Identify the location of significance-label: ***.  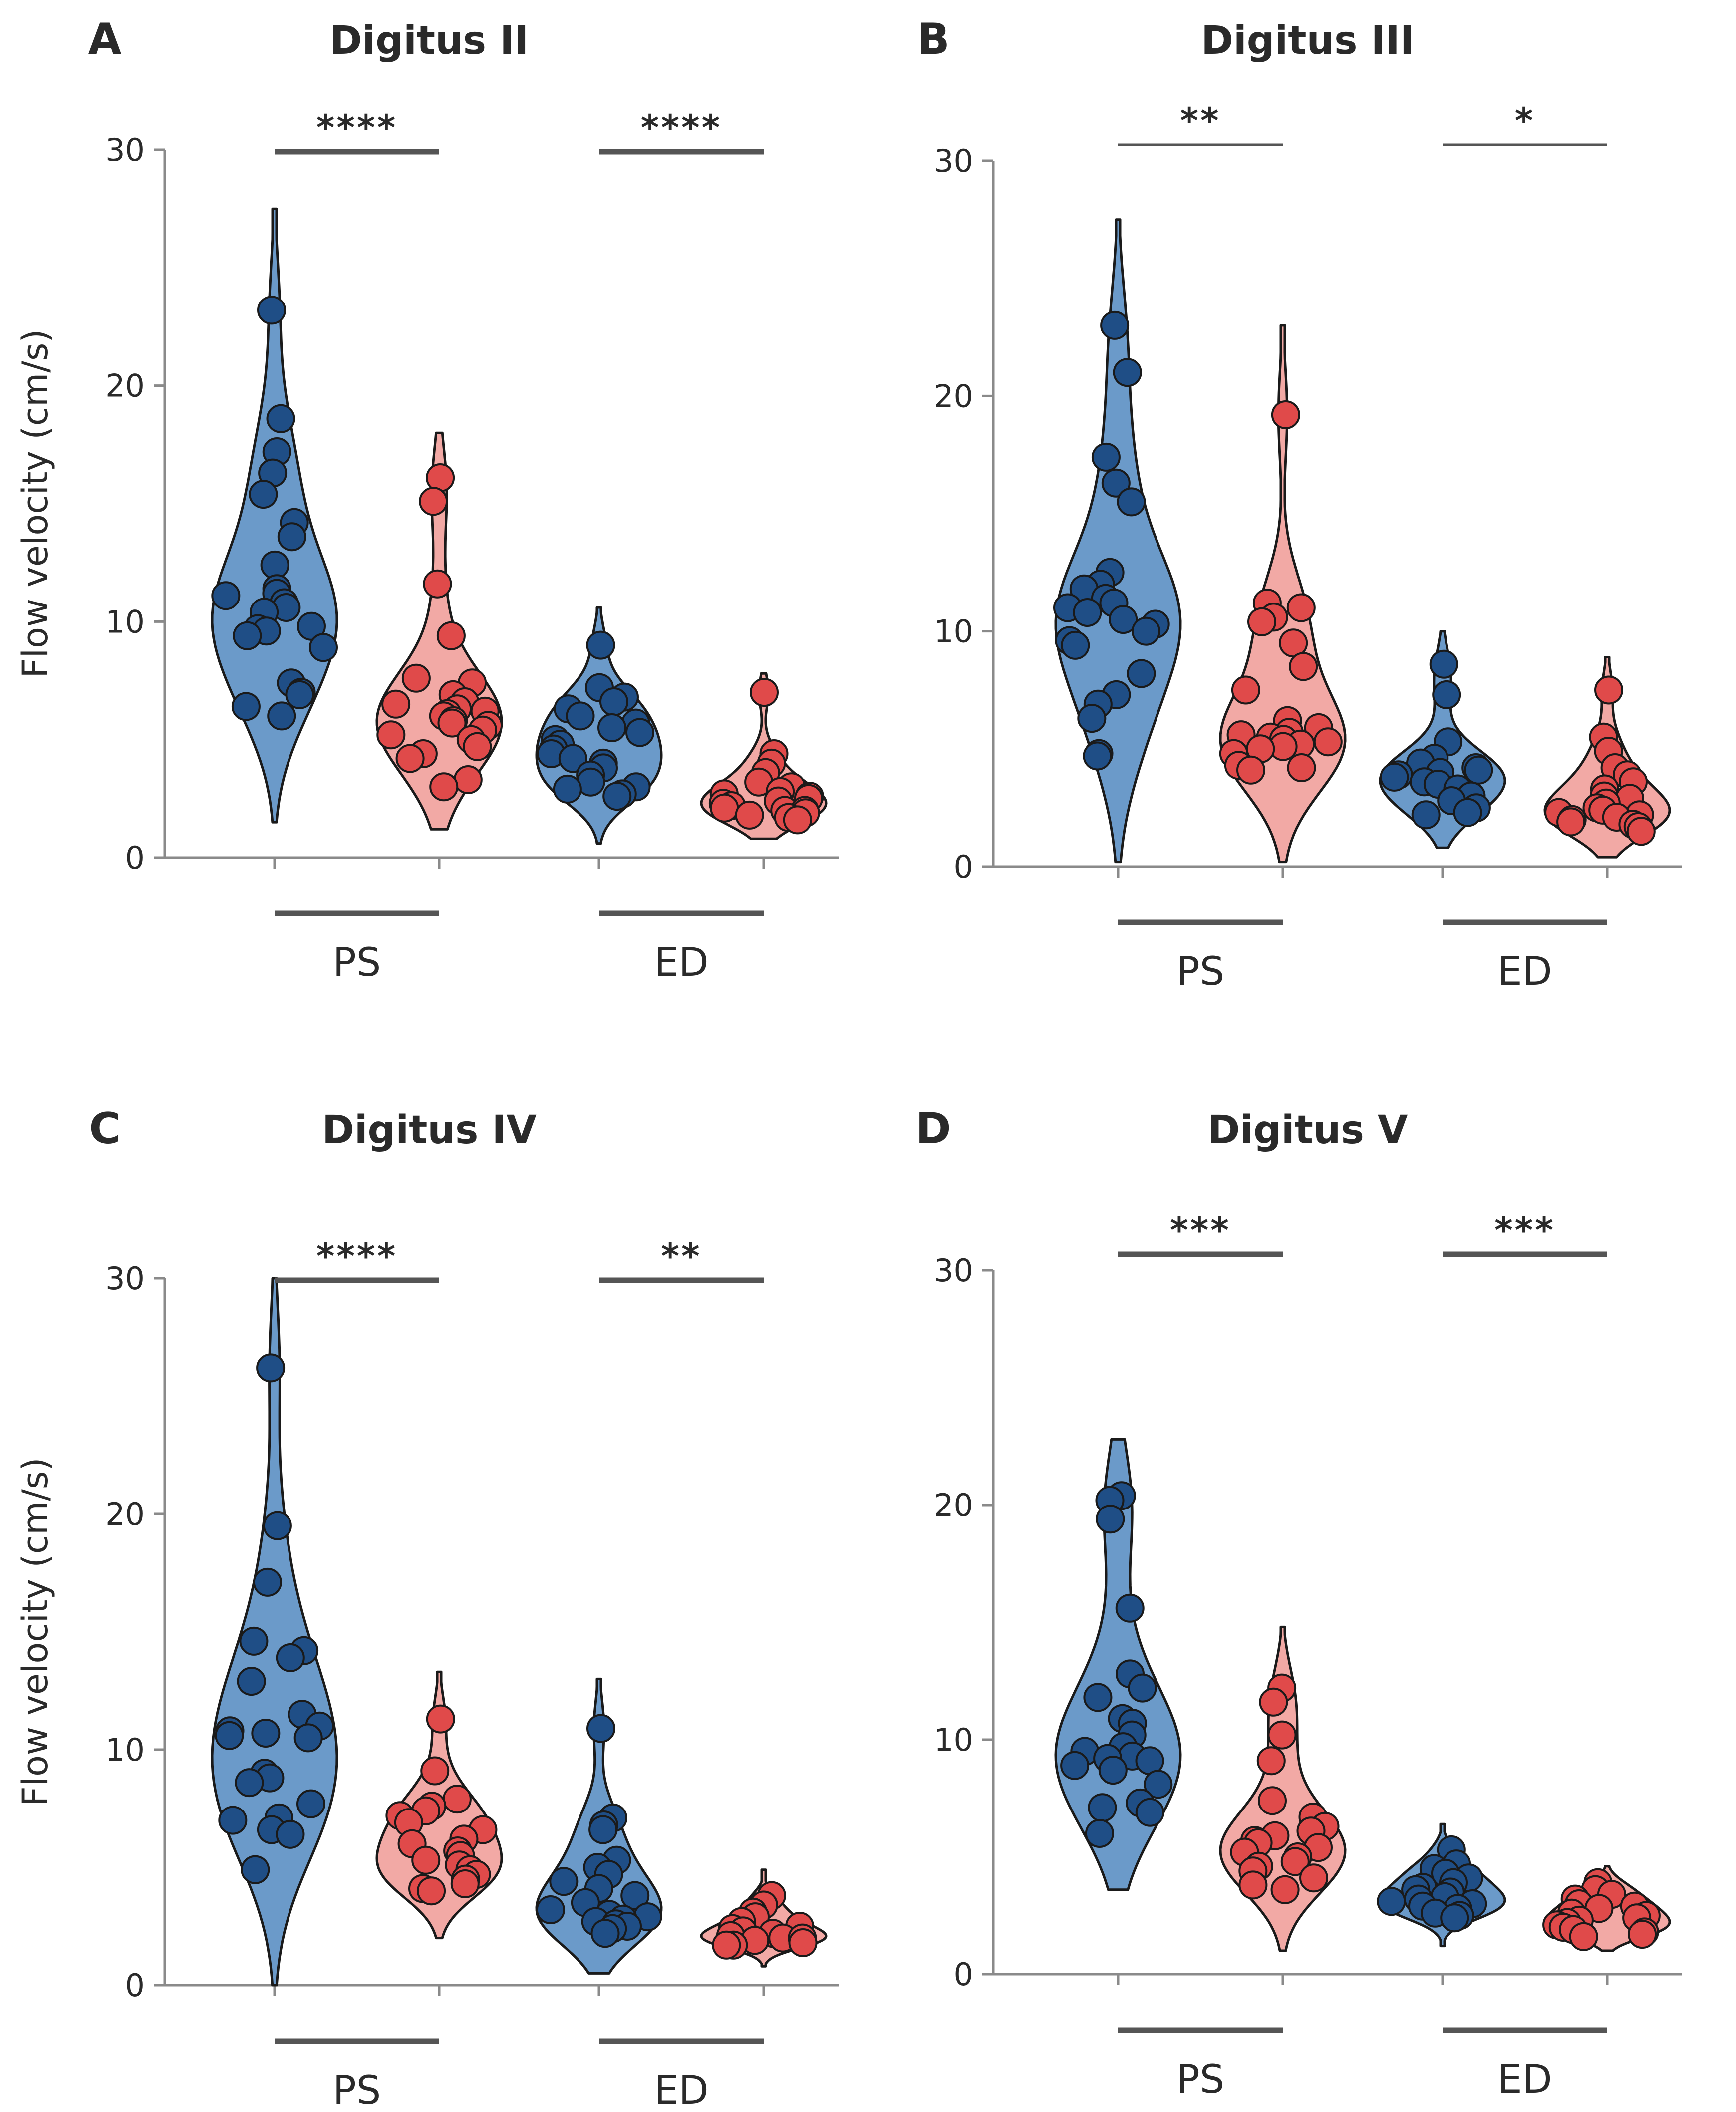
(1200, 1230).